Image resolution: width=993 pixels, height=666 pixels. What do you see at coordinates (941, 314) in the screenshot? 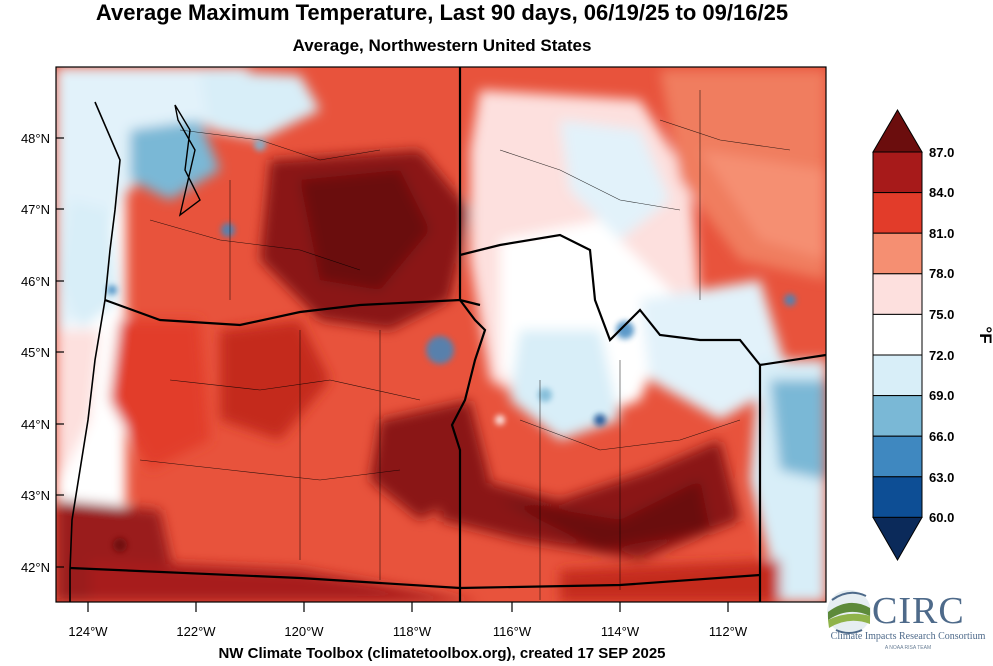
I see `colorbar-label-75: 75.0` at bounding box center [941, 314].